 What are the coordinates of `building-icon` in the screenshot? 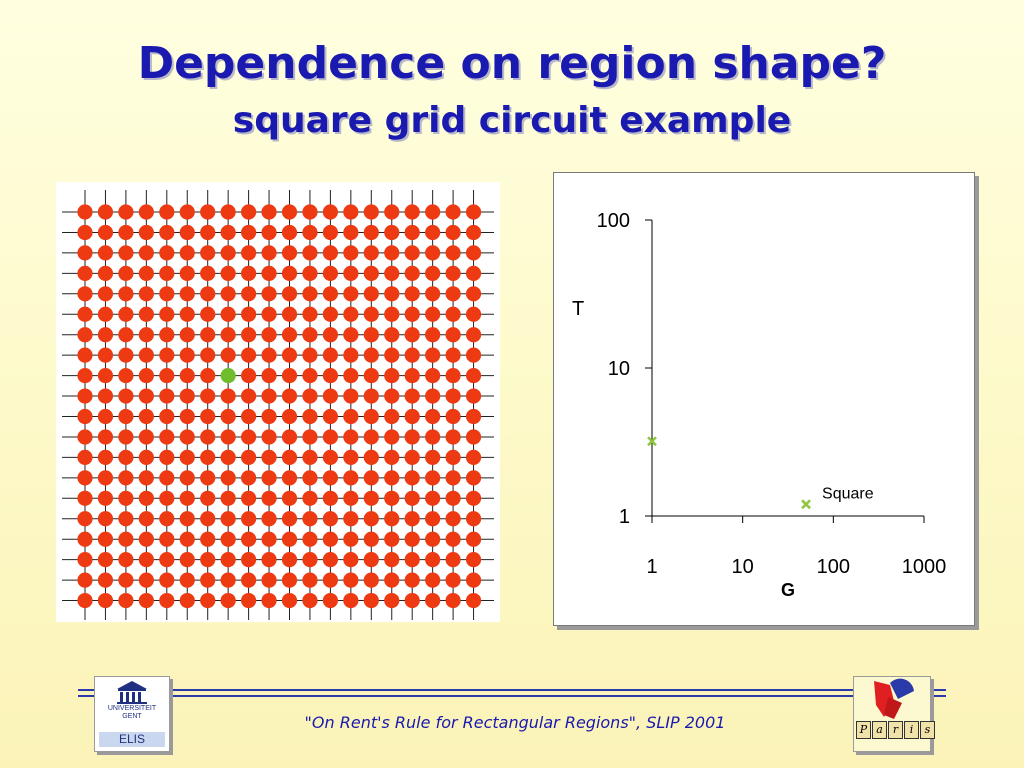 It's located at (132, 692).